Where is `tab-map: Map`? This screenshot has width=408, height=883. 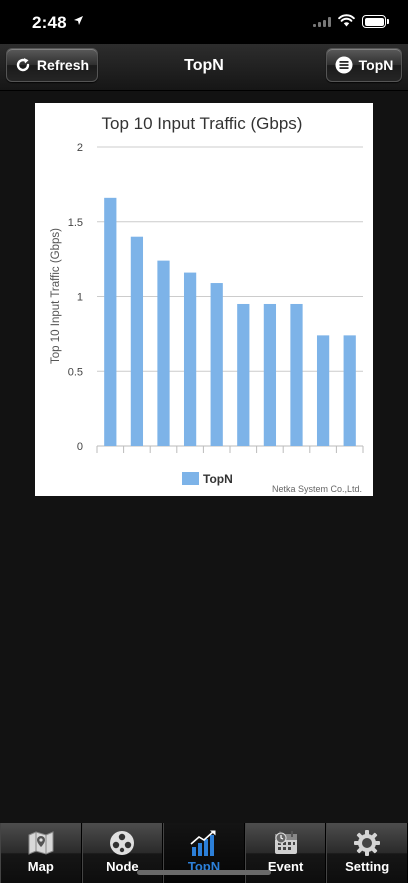
tab-map: Map is located at coordinates (41, 853).